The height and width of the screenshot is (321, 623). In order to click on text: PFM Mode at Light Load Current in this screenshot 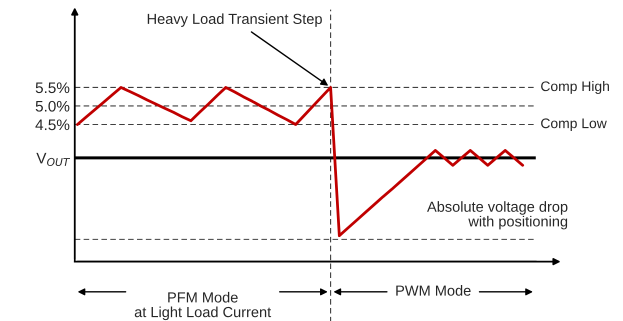, I will do `click(203, 306)`.